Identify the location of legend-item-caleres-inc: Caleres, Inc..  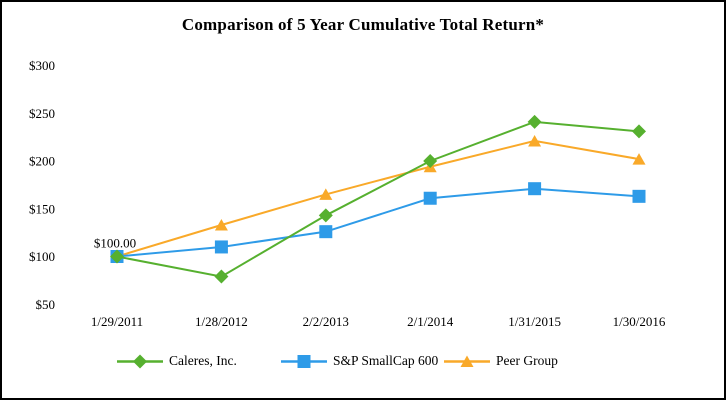
(177, 361).